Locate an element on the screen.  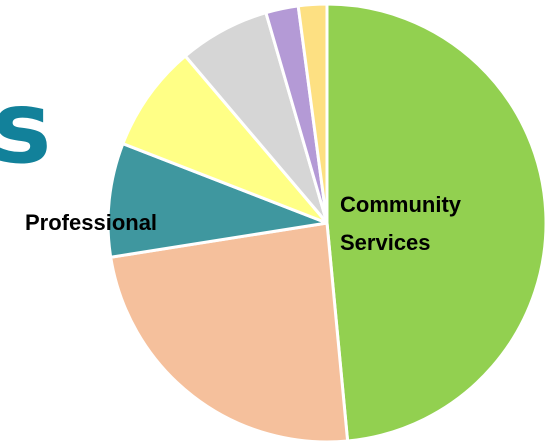
partial-title-letter: s is located at coordinates (26, 127).